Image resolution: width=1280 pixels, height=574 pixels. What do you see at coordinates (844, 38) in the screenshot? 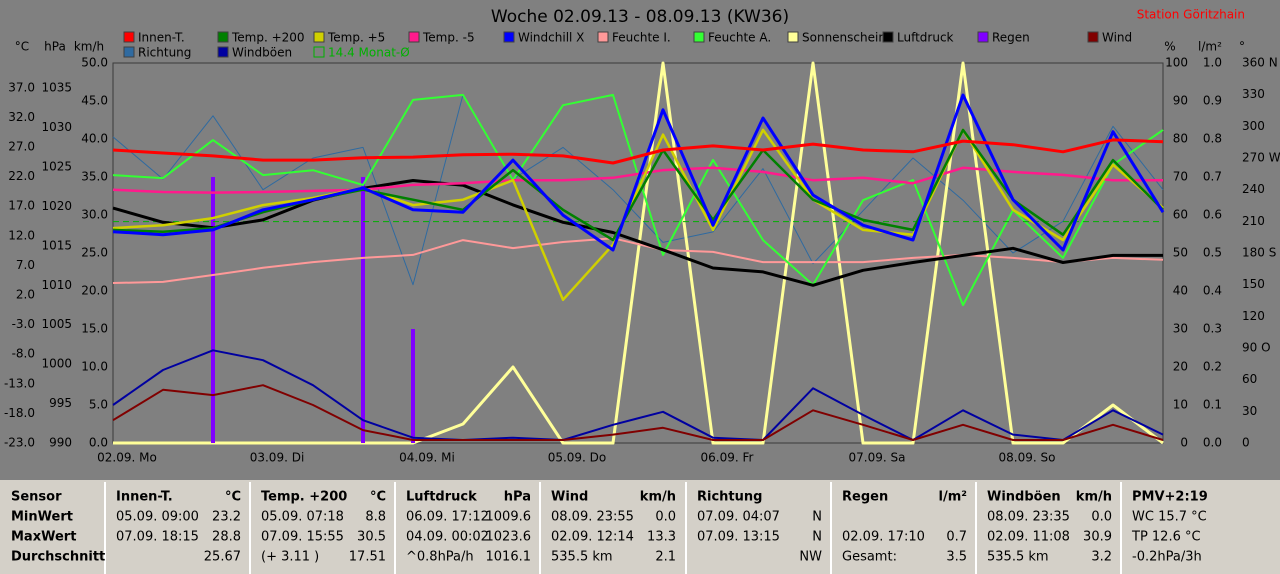
I see `legend-label: Sonnenschein` at bounding box center [844, 38].